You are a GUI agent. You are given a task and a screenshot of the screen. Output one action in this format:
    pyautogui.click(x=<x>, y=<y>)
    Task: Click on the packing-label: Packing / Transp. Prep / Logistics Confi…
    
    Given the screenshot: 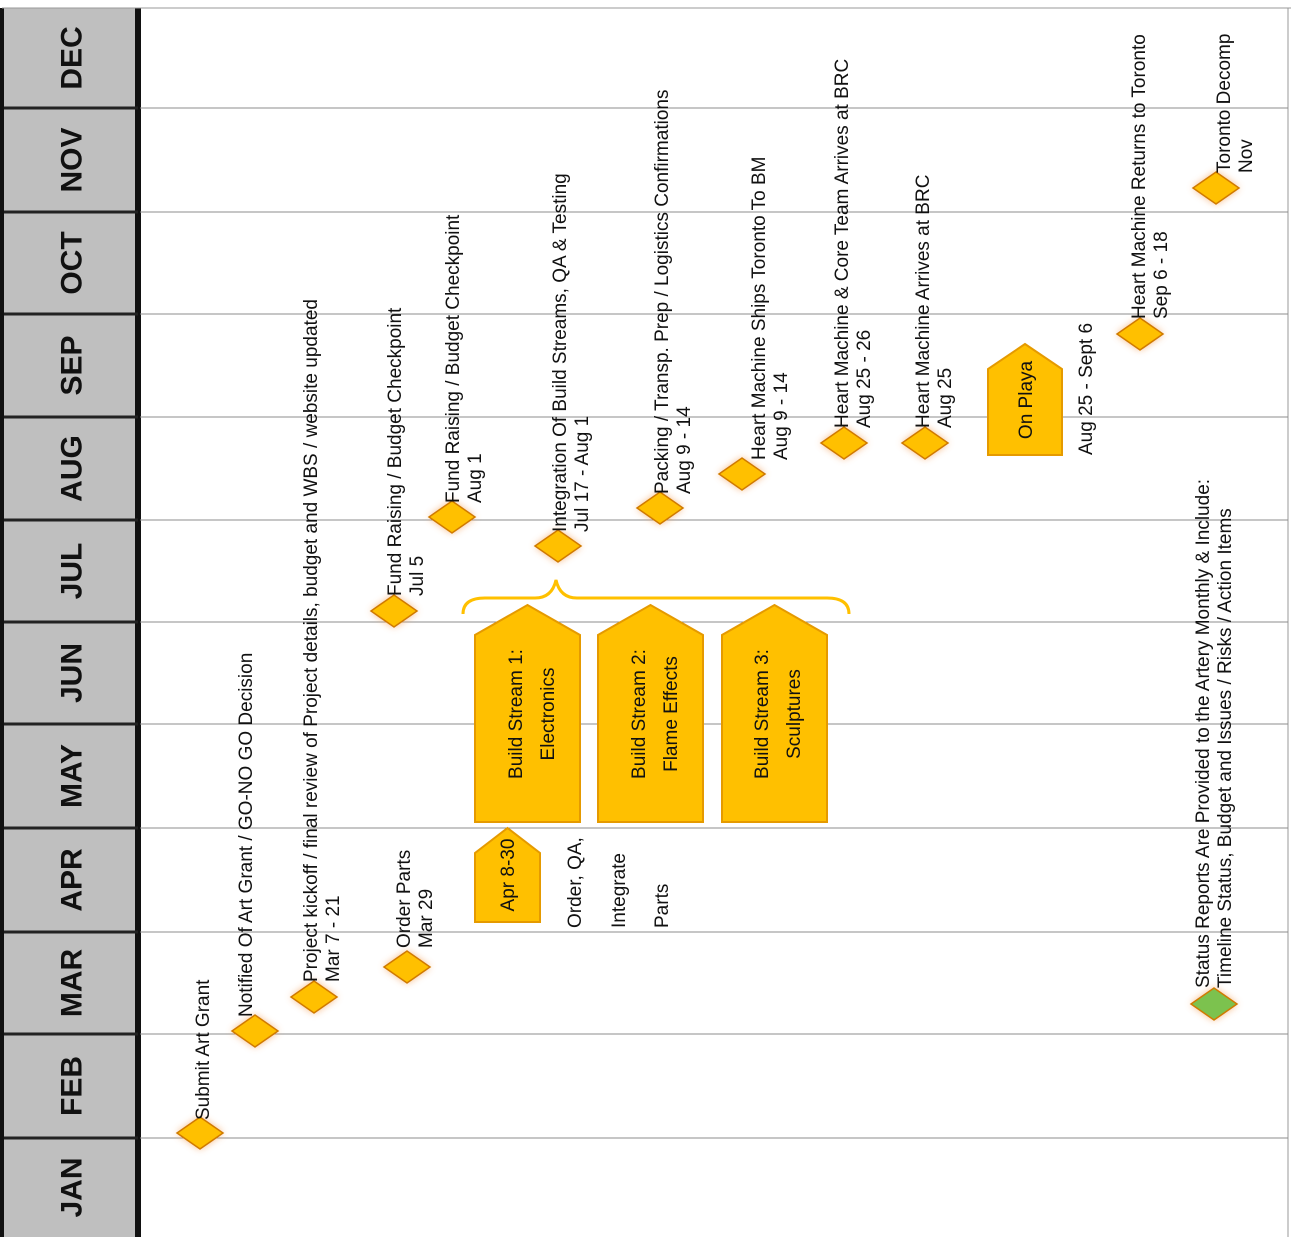 What is the action you would take?
    pyautogui.click(x=673, y=292)
    